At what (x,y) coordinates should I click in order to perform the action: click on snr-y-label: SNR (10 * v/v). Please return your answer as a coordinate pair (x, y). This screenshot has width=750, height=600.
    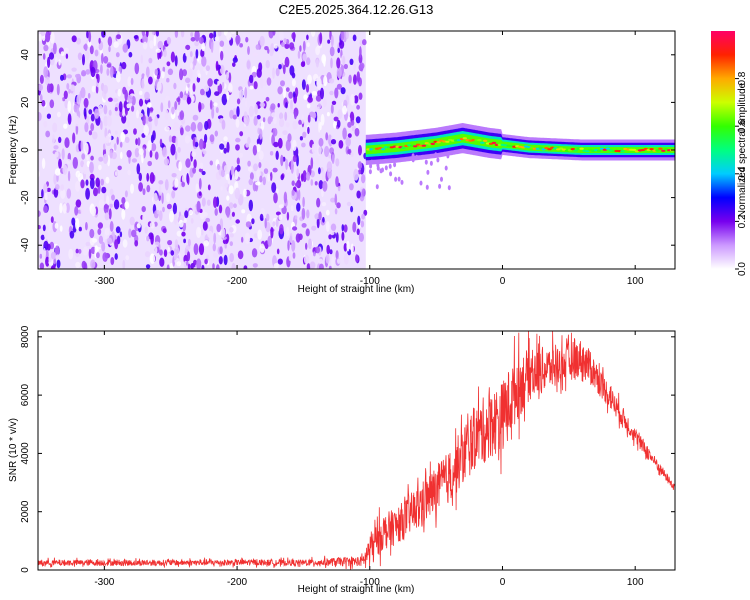
    Looking at the image, I should click on (13, 450).